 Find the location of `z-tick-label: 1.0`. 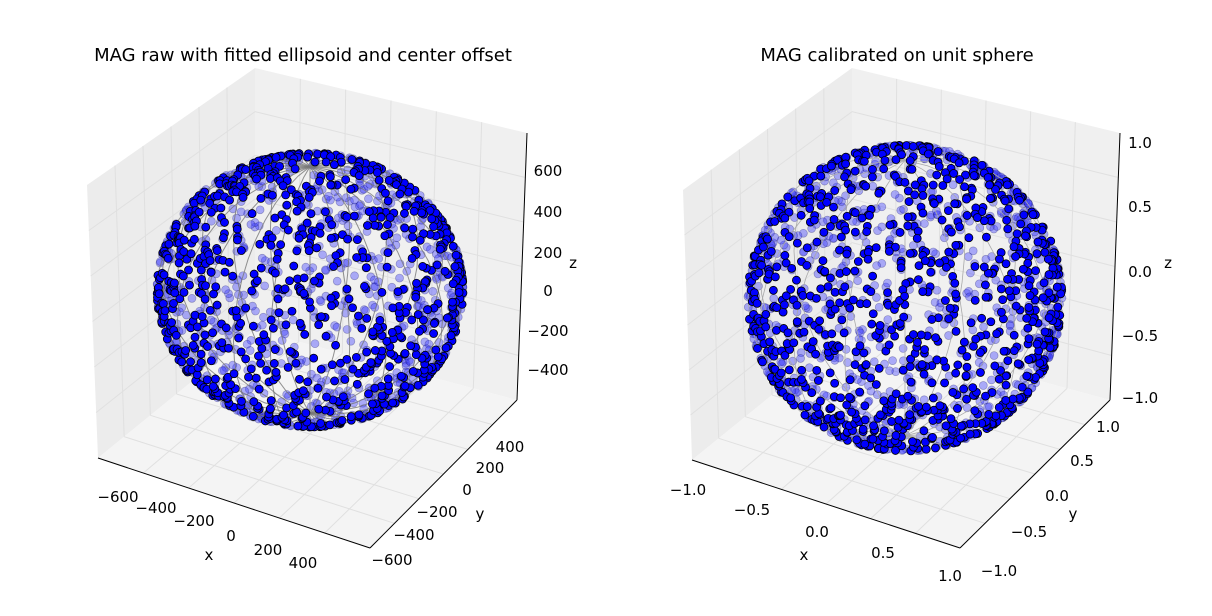

z-tick-label: 1.0 is located at coordinates (1140, 143).